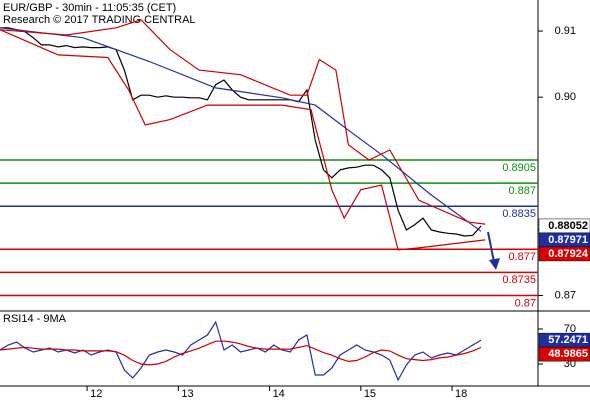 The height and width of the screenshot is (400, 590). What do you see at coordinates (370, 394) in the screenshot?
I see `x-tick-label: 15` at bounding box center [370, 394].